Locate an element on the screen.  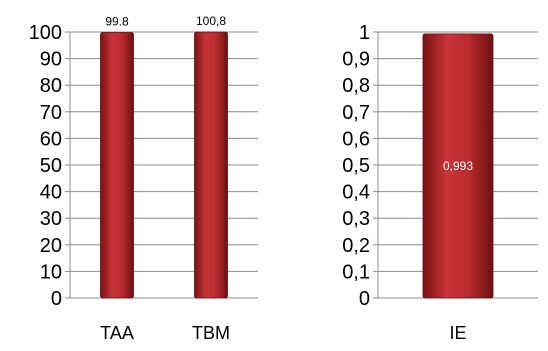
bar-ie is located at coordinates (458, 166).